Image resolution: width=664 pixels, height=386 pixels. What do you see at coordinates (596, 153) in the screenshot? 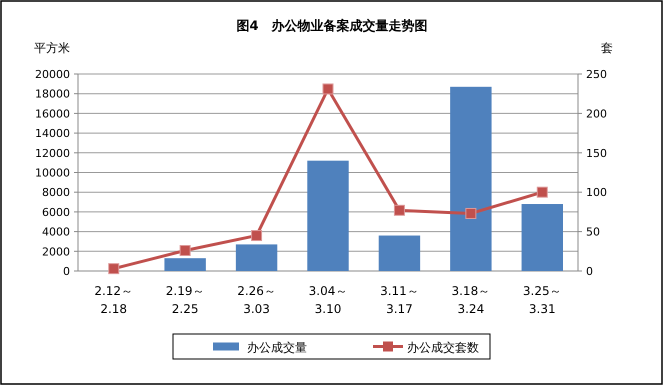
I see `y2-tick-label: 150` at bounding box center [596, 153].